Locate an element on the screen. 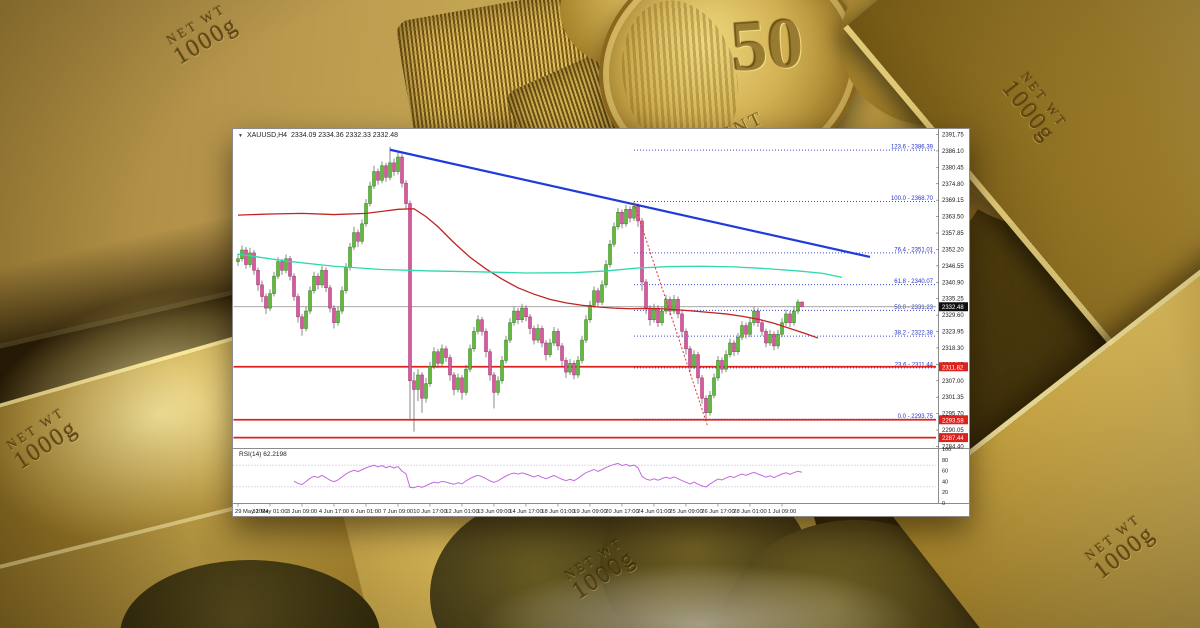  price-axis-label: 2346.55 is located at coordinates (953, 267).